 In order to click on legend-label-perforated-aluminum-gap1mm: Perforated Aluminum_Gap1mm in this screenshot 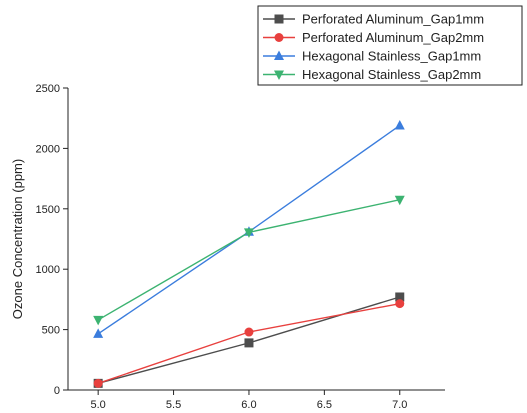, I will do `click(393, 19)`.